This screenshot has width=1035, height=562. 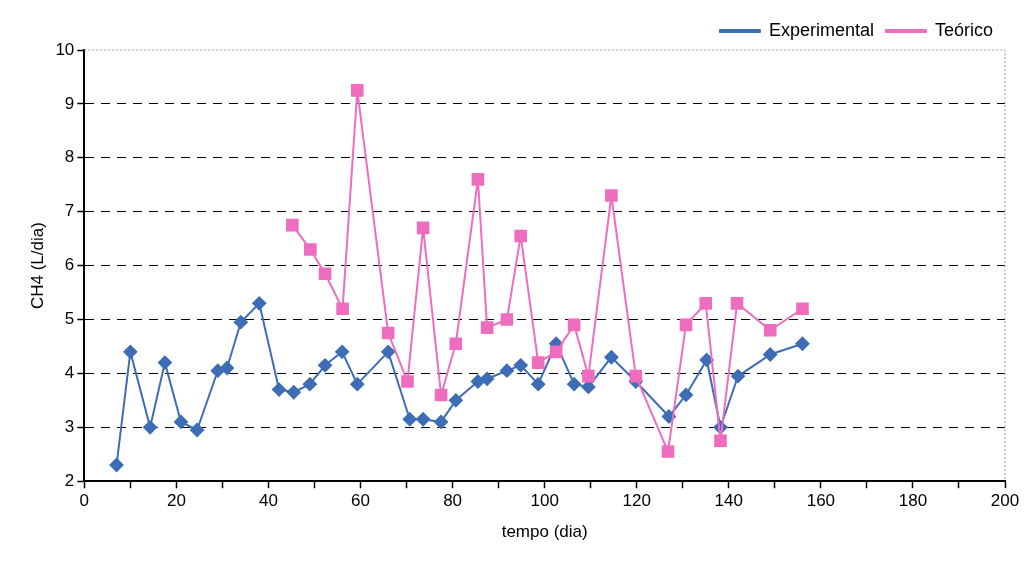 I want to click on y-tick-label: 2, so click(x=69, y=480).